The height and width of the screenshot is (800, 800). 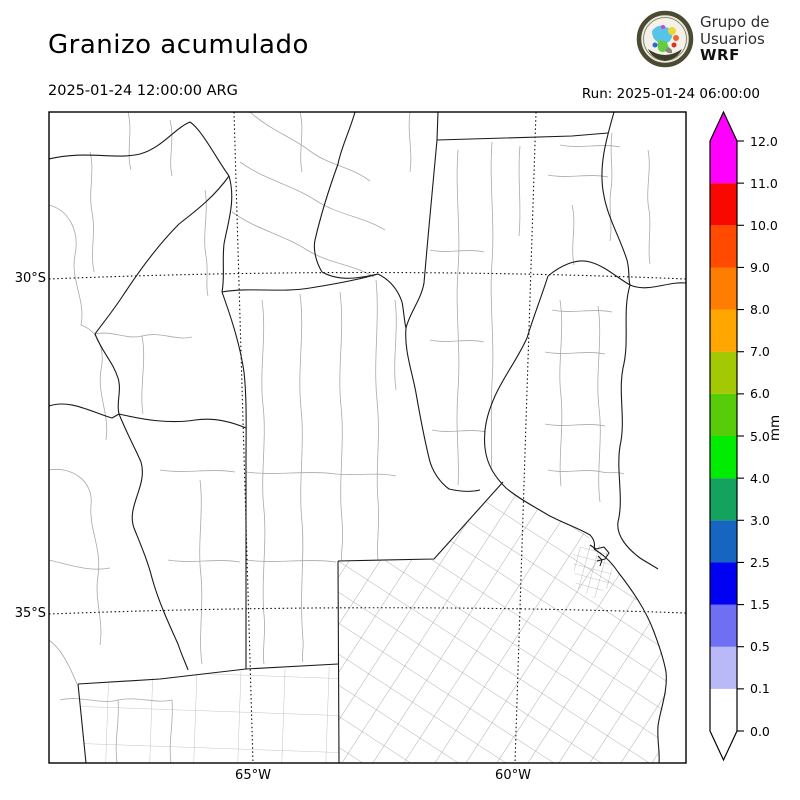 I want to click on colorbar-tick-5.0: 5.0, so click(x=760, y=436).